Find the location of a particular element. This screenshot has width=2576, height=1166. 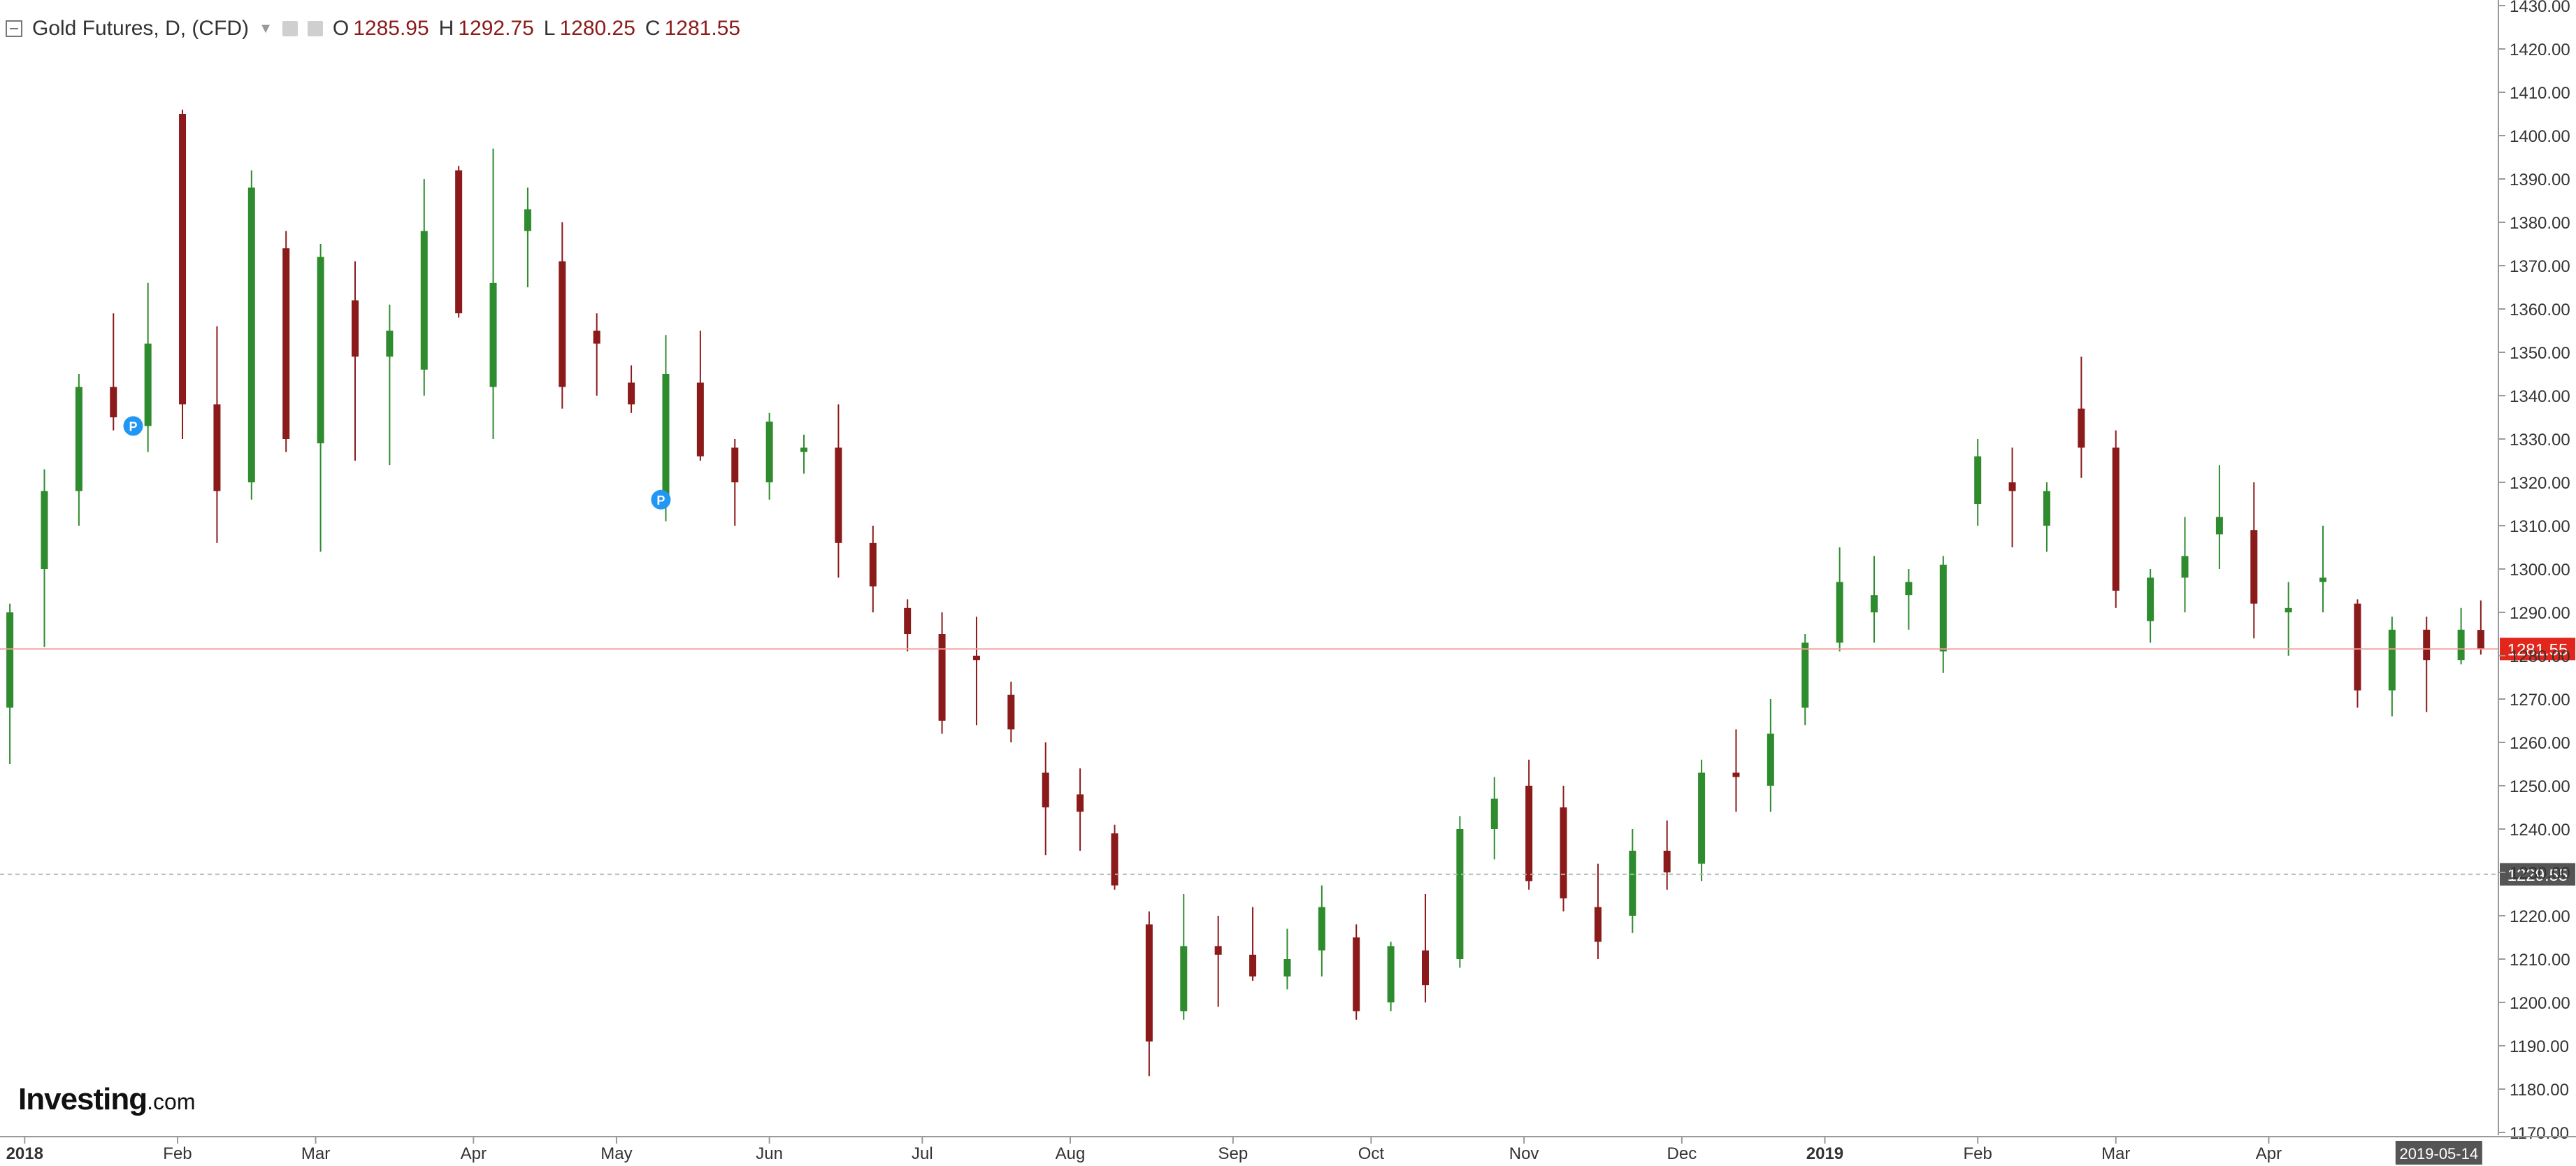

y-tick-label: 1240.00 is located at coordinates (2540, 831).